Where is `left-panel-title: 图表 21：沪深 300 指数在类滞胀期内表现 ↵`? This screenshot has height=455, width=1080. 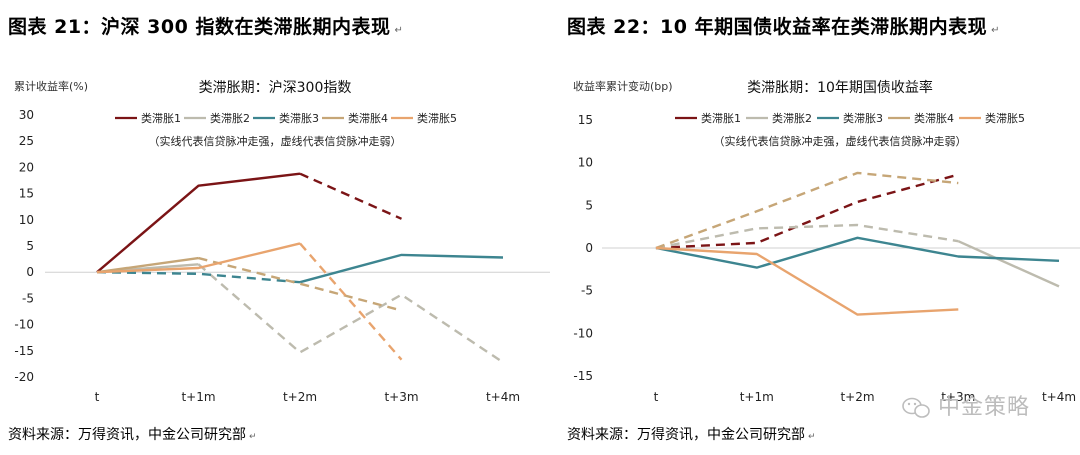 left-panel-title: 图表 21：沪深 300 指数在类滞胀期内表现 ↵ is located at coordinates (205, 25).